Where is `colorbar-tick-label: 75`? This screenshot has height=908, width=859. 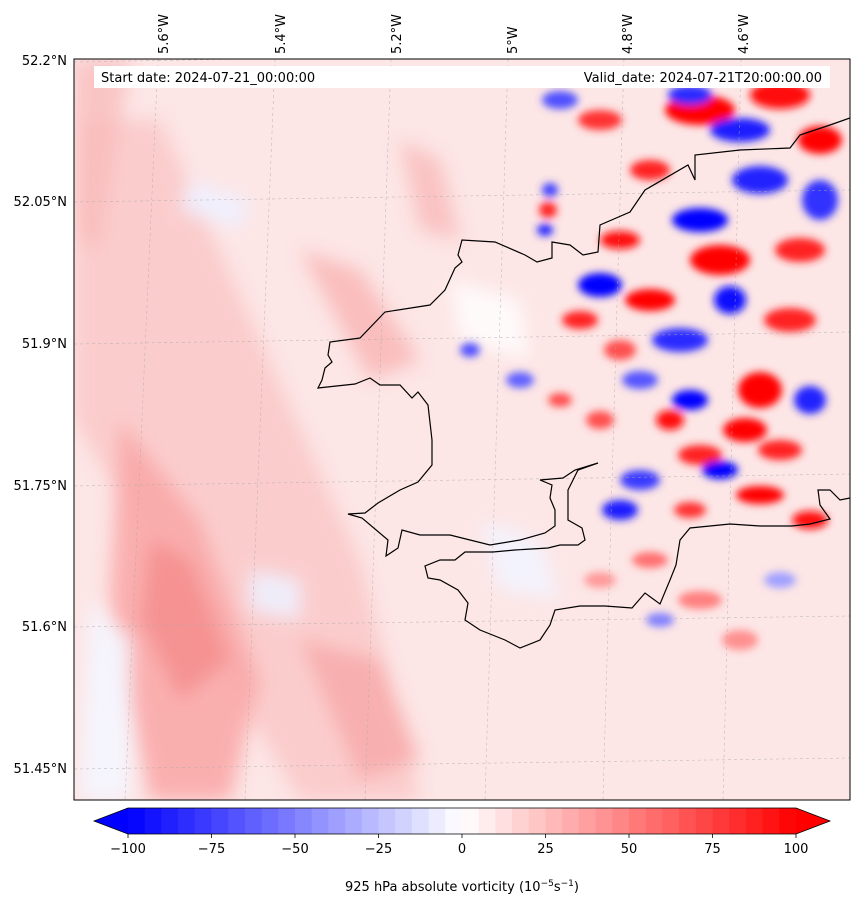
colorbar-tick-label: 75 is located at coordinates (712, 849).